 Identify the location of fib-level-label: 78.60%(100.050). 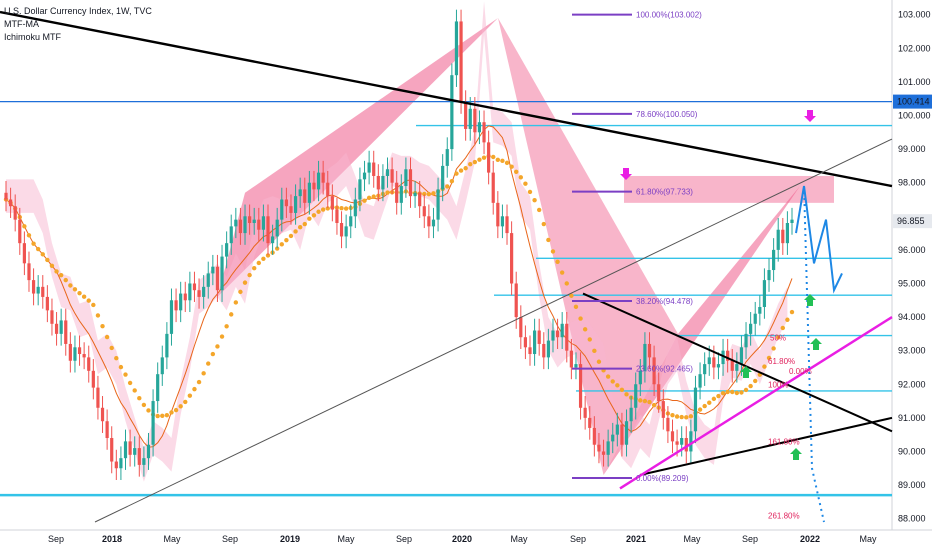
(667, 114).